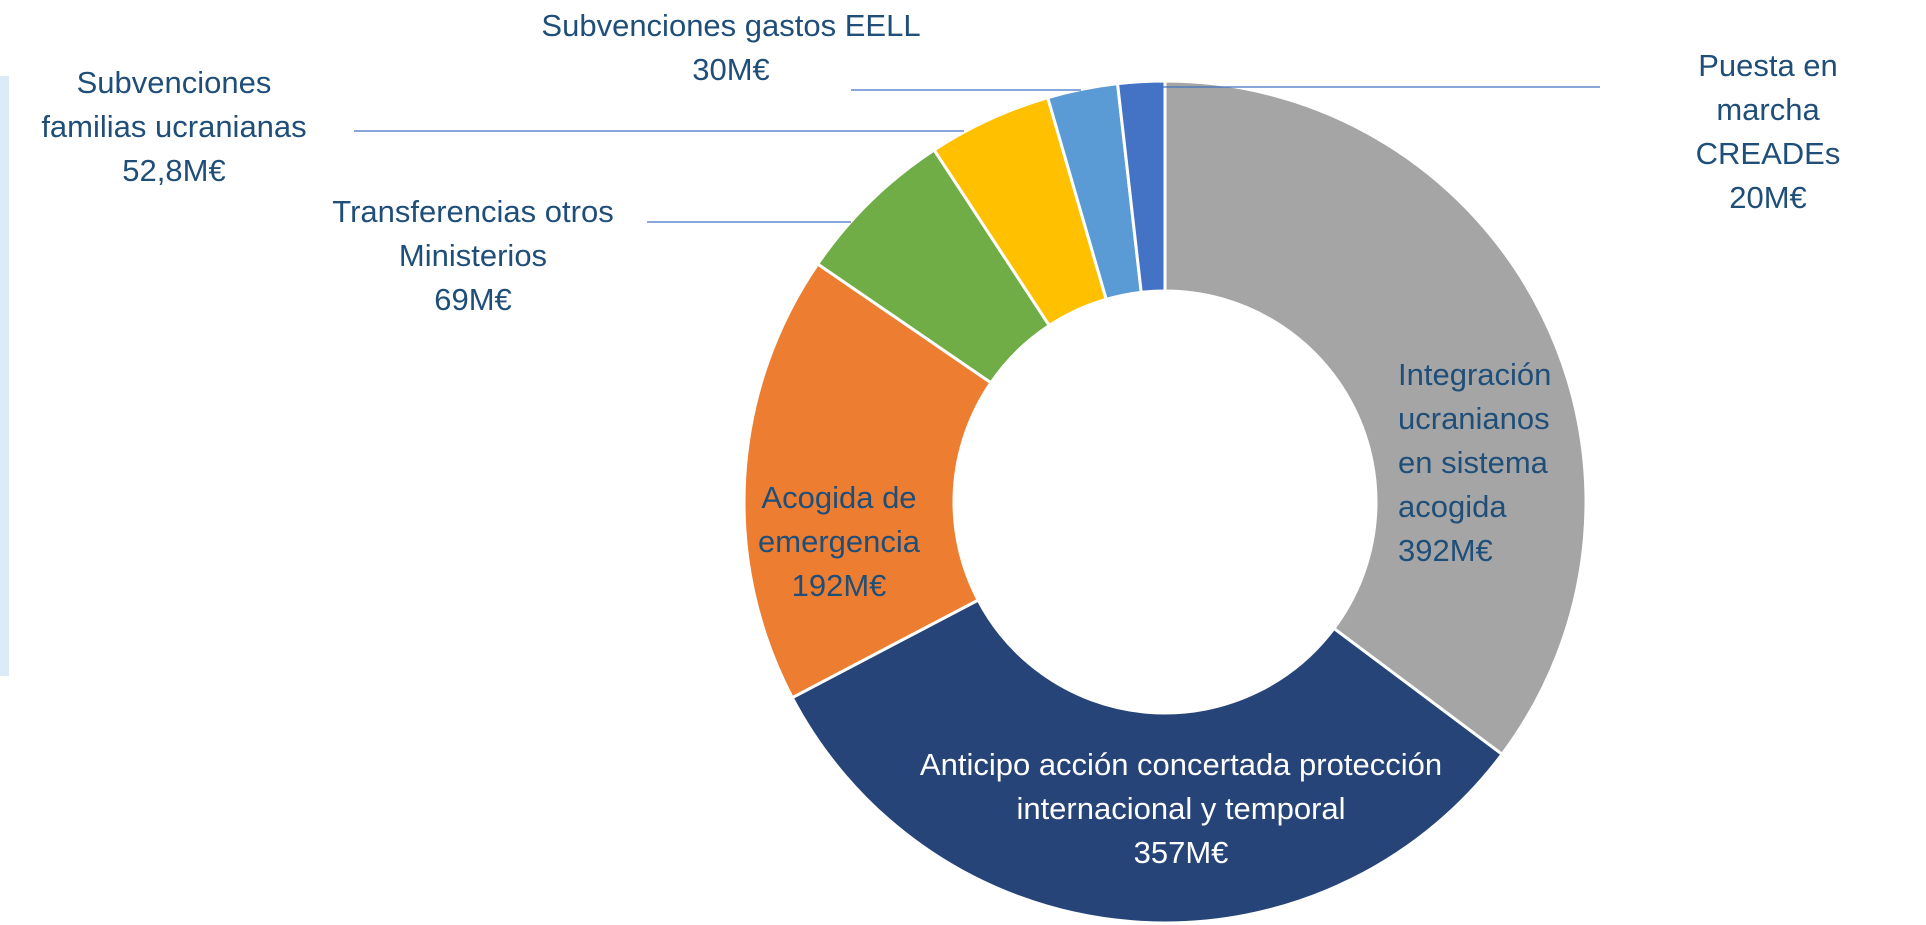 Image resolution: width=1926 pixels, height=925 pixels. I want to click on data-label: Subvenciones gastos EELL 30M€, so click(730, 48).